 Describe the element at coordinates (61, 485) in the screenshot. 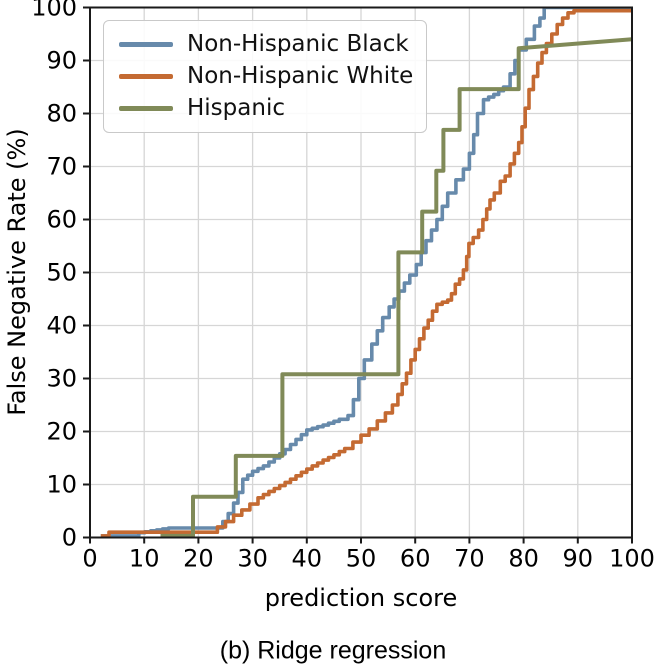

I see `y-tick-label: 10` at that location.